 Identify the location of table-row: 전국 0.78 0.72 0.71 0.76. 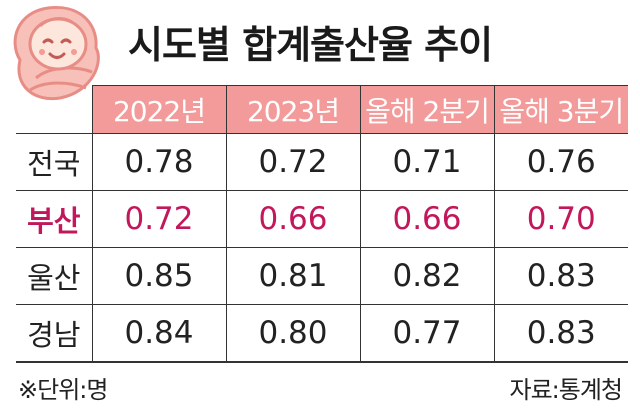
(322, 162).